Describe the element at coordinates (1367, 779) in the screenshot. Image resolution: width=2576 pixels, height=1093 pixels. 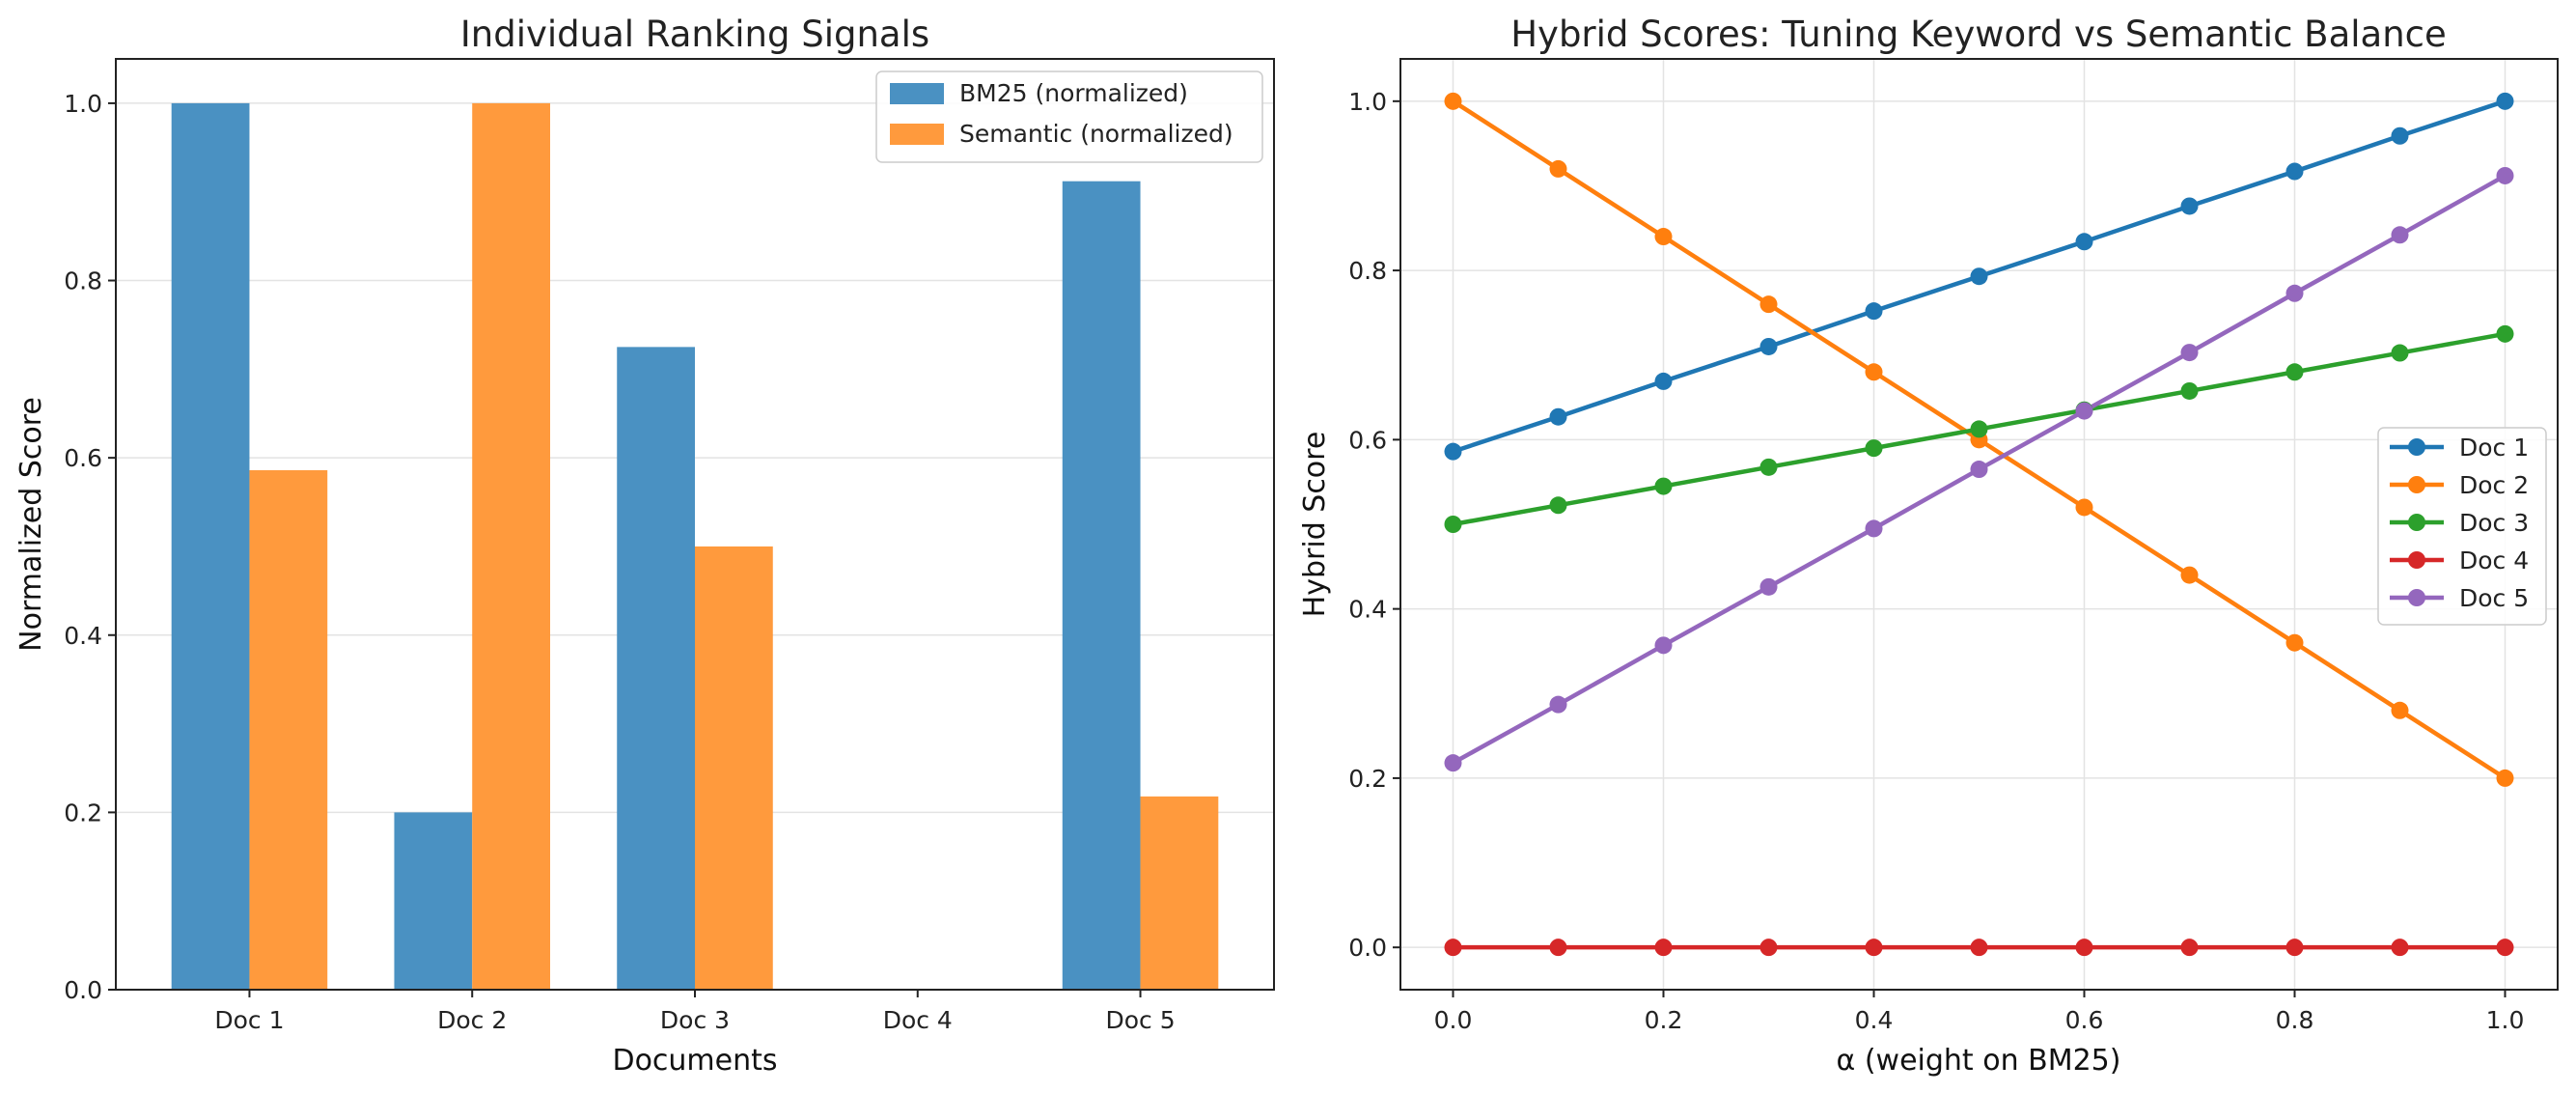
I see `line-chart-ytick-label: 0.2` at that location.